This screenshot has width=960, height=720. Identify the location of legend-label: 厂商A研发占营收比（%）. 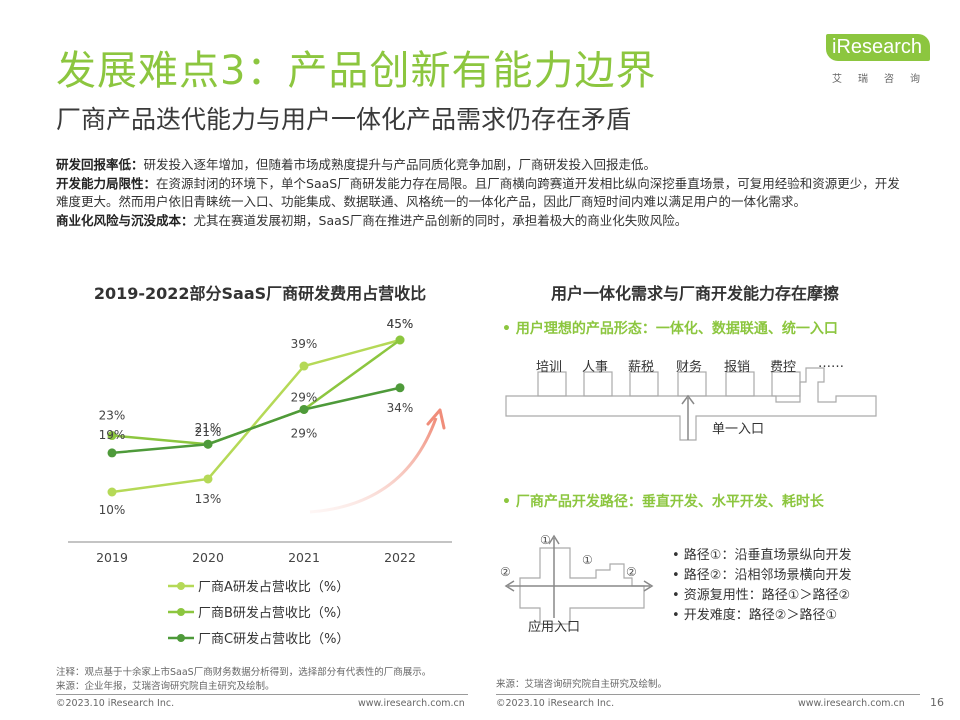
(273, 587).